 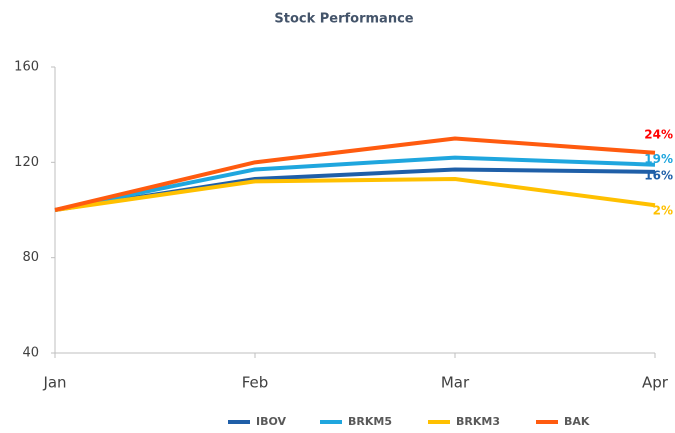 I want to click on x-tick-label: Mar, so click(x=455, y=383).